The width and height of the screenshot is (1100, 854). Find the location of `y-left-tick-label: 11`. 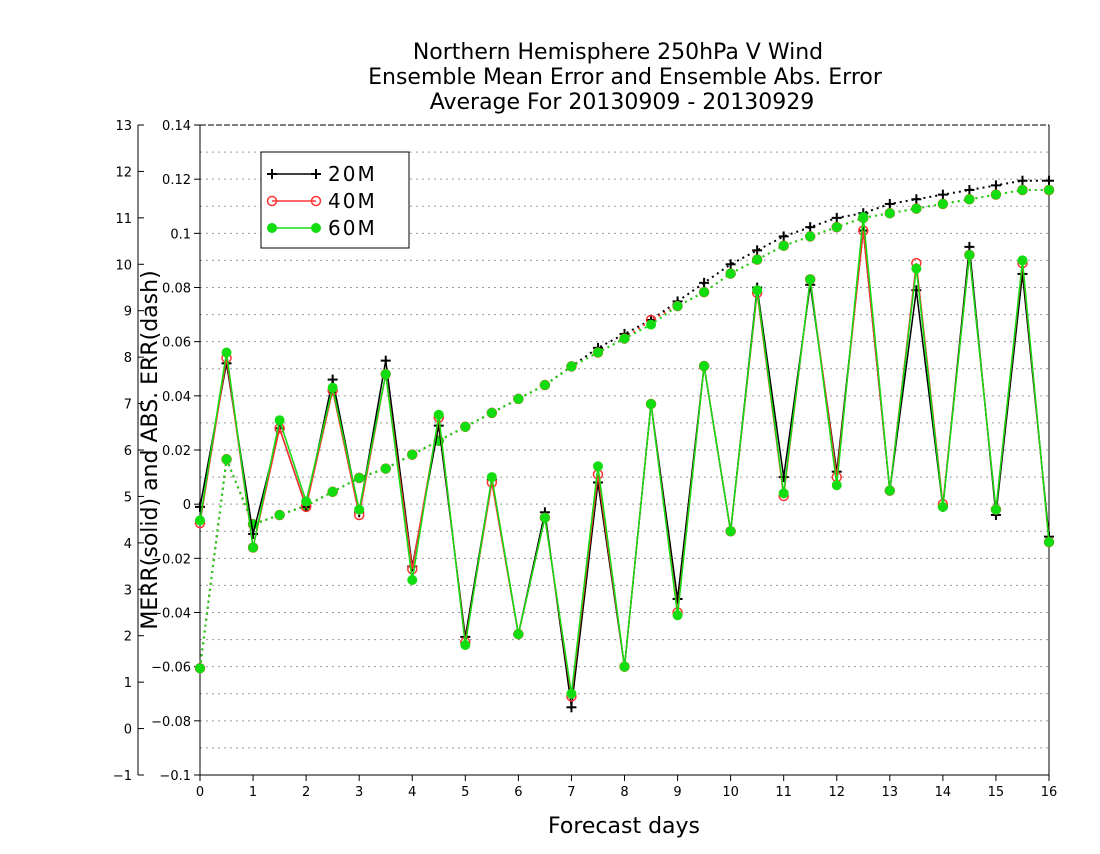

y-left-tick-label: 11 is located at coordinates (123, 219).